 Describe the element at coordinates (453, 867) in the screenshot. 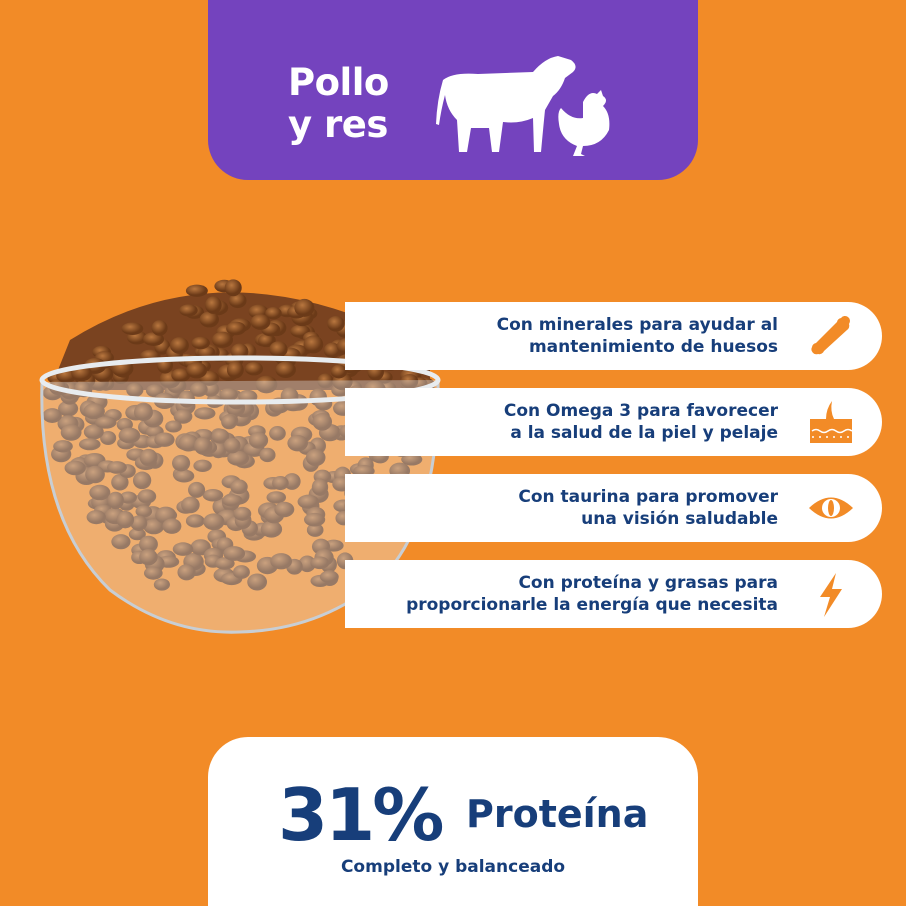

I see `protein-subtitle: Completo y balanceado` at that location.